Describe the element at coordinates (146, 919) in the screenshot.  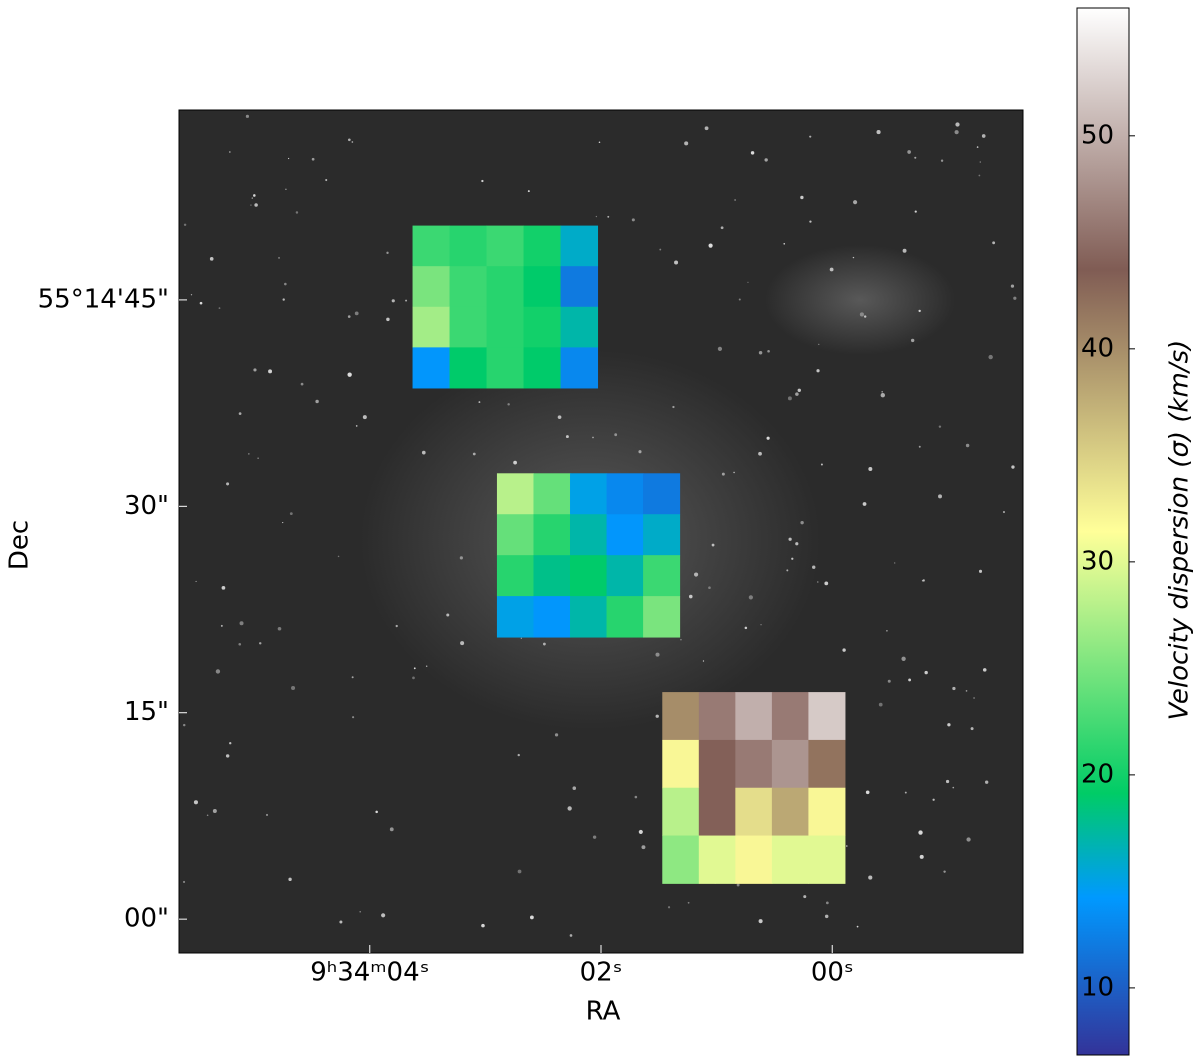
I see `y-tick-label: 00"` at that location.